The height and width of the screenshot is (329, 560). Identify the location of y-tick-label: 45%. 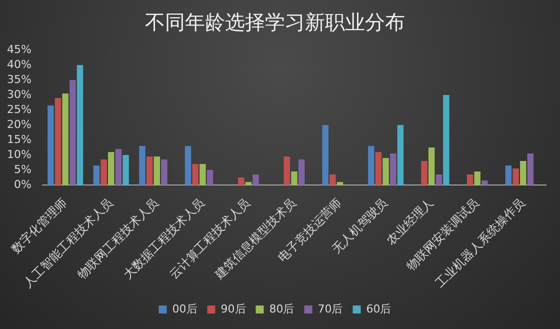
(19, 49).